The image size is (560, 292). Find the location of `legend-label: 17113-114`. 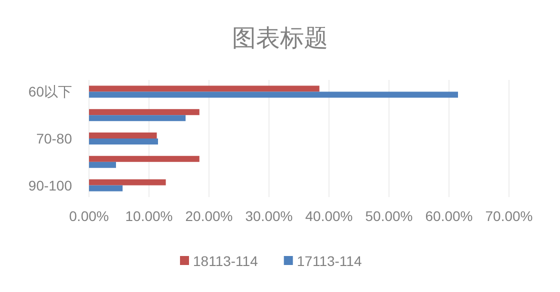

legend-label: 17113-114 is located at coordinates (329, 261).